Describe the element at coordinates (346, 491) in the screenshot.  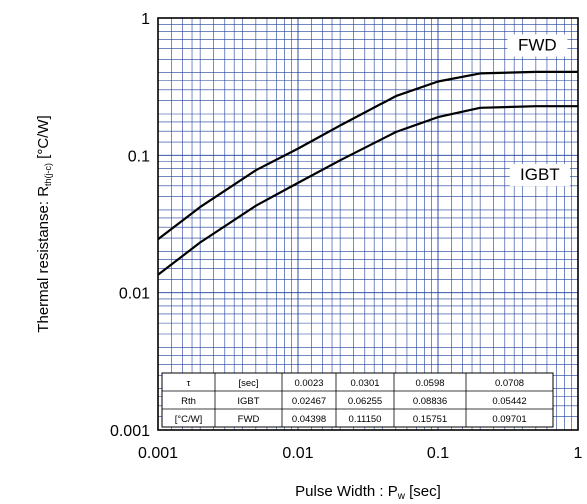
I see `x-axis-title-main: Pulse Width : P` at that location.